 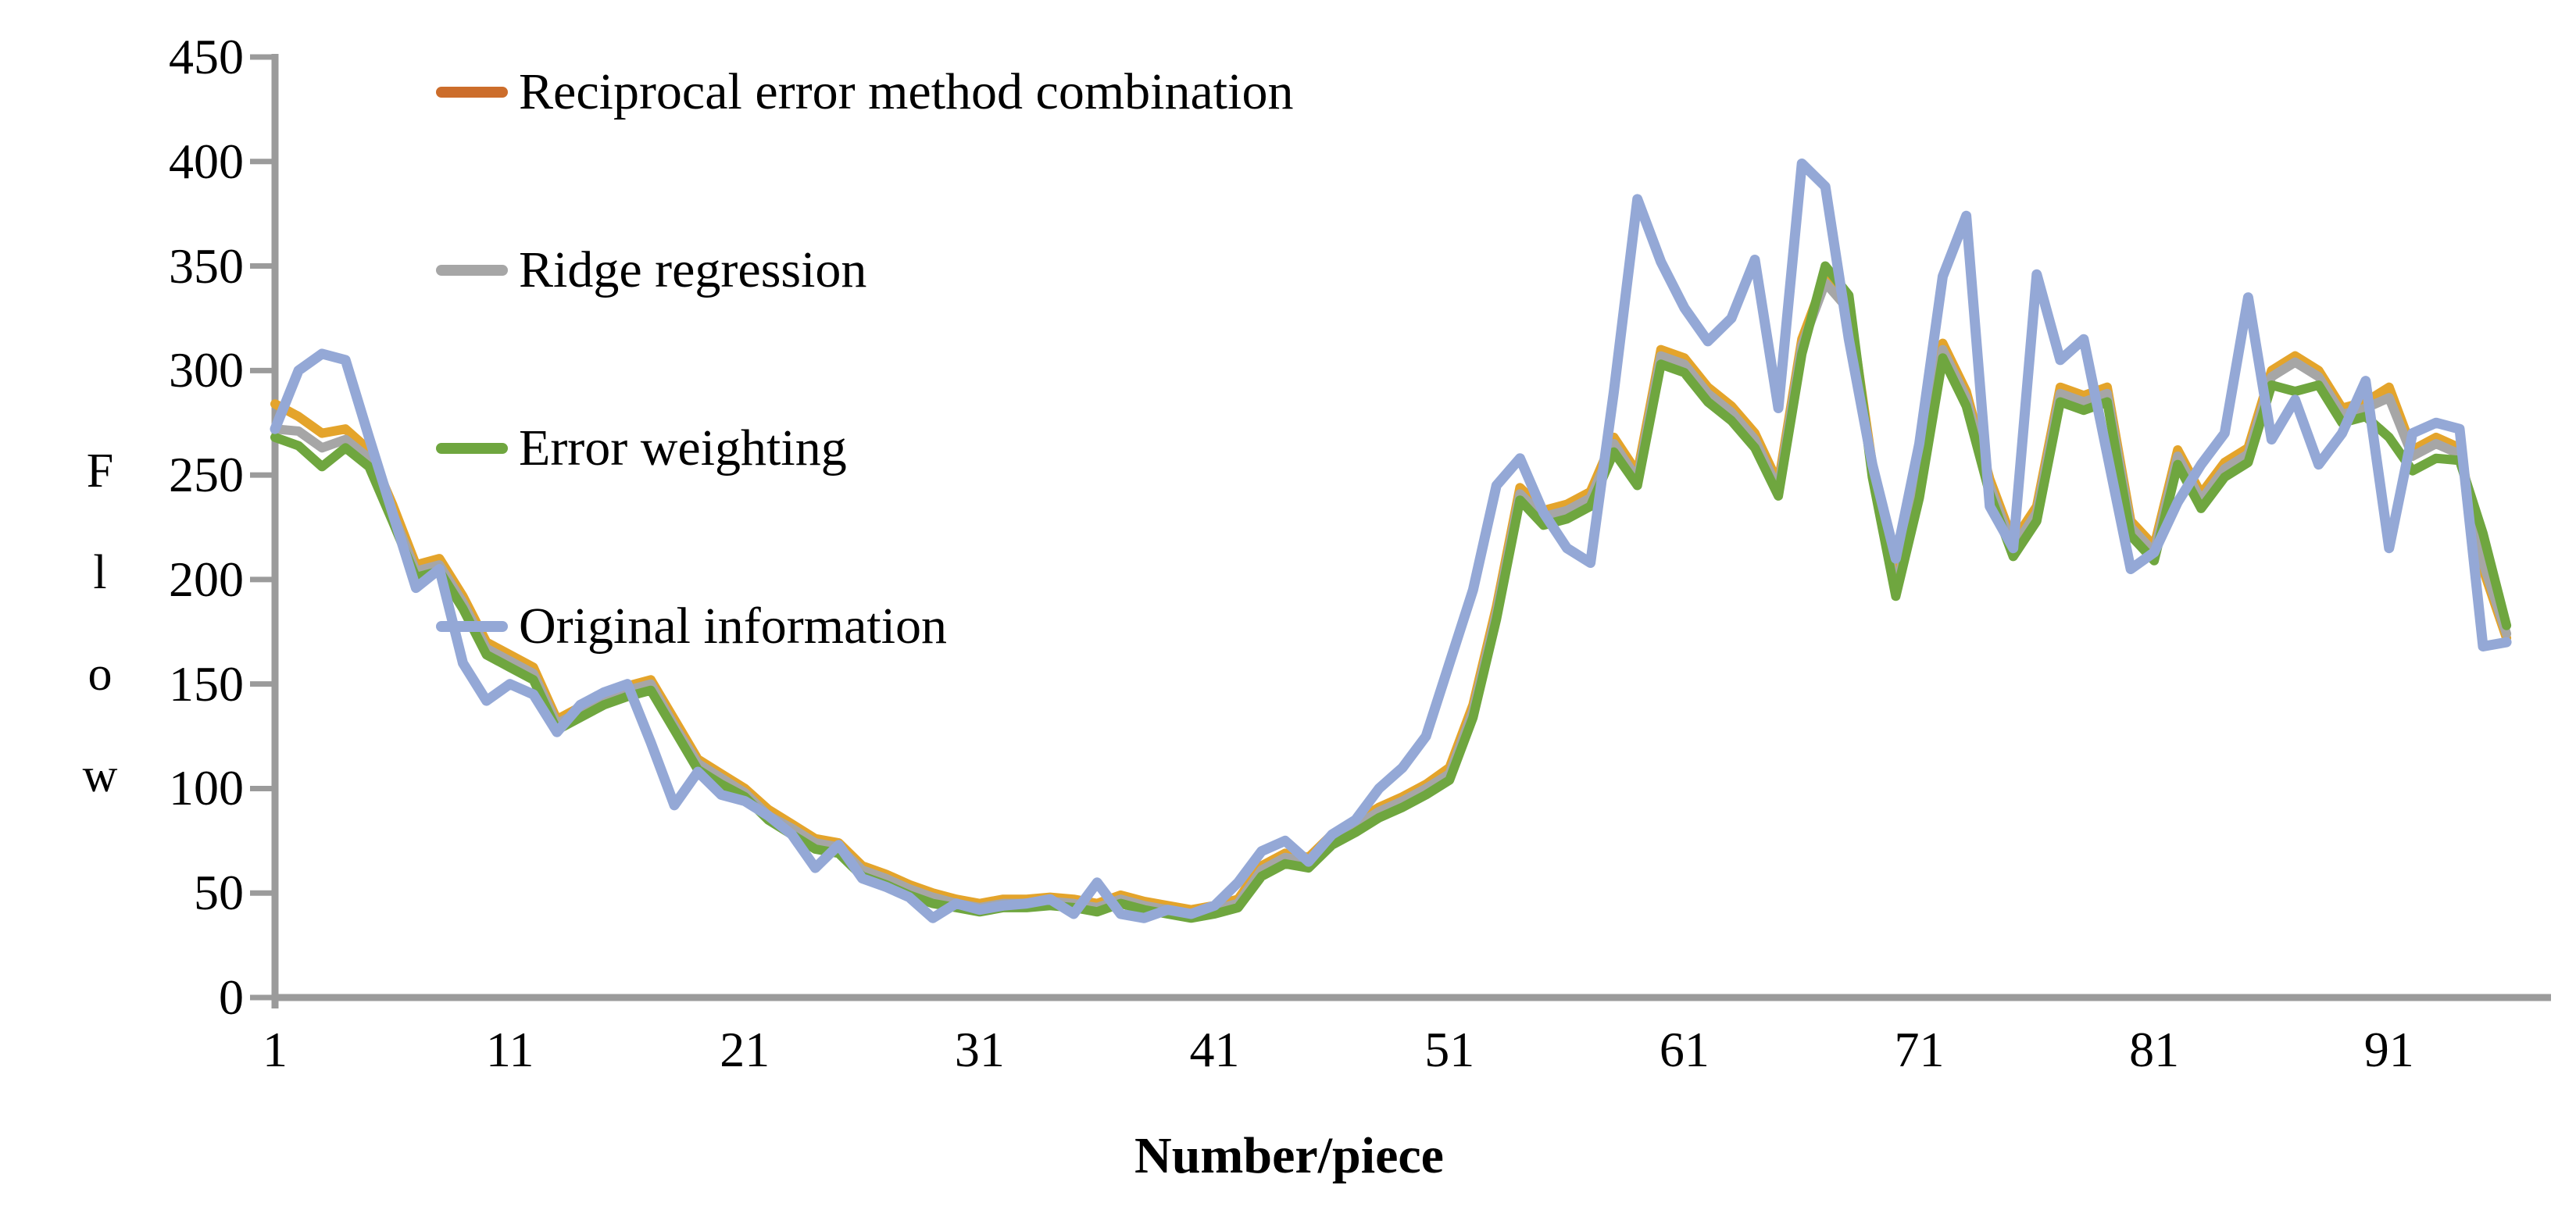 What do you see at coordinates (472, 92) in the screenshot?
I see `legend-swatch-reciprocal` at bounding box center [472, 92].